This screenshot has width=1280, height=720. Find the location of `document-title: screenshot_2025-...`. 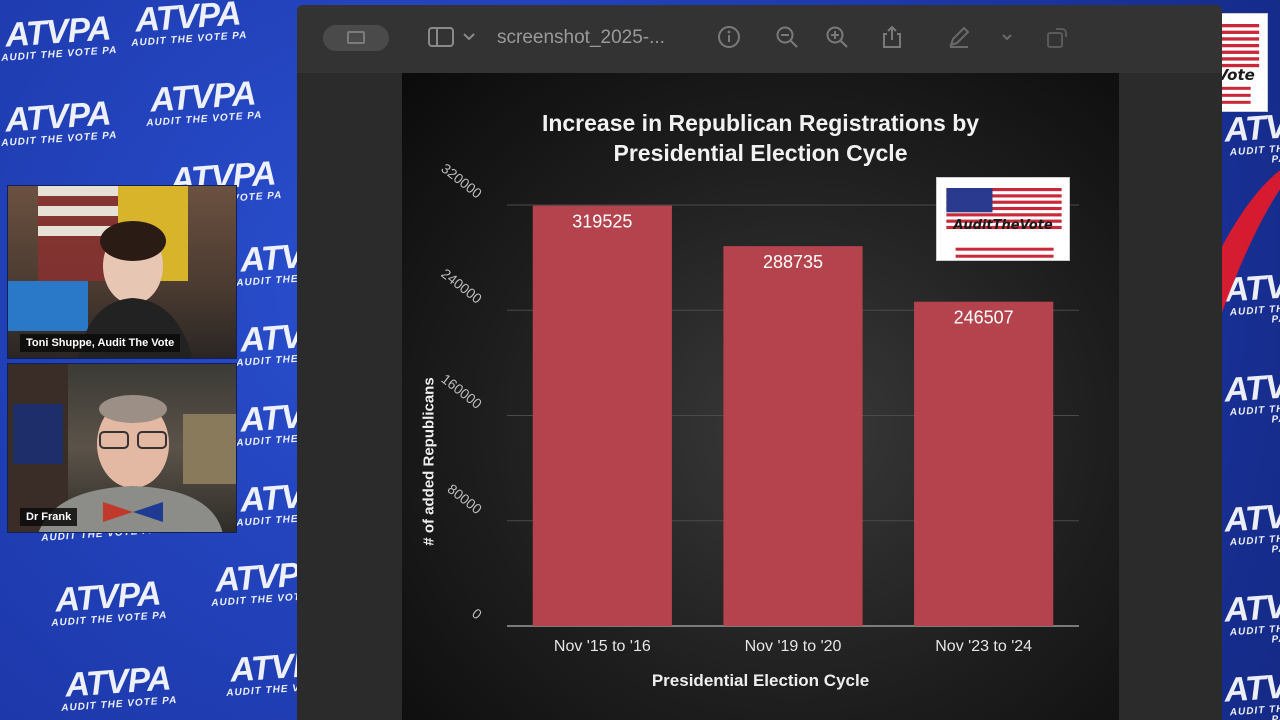

document-title: screenshot_2025-... is located at coordinates (581, 37).